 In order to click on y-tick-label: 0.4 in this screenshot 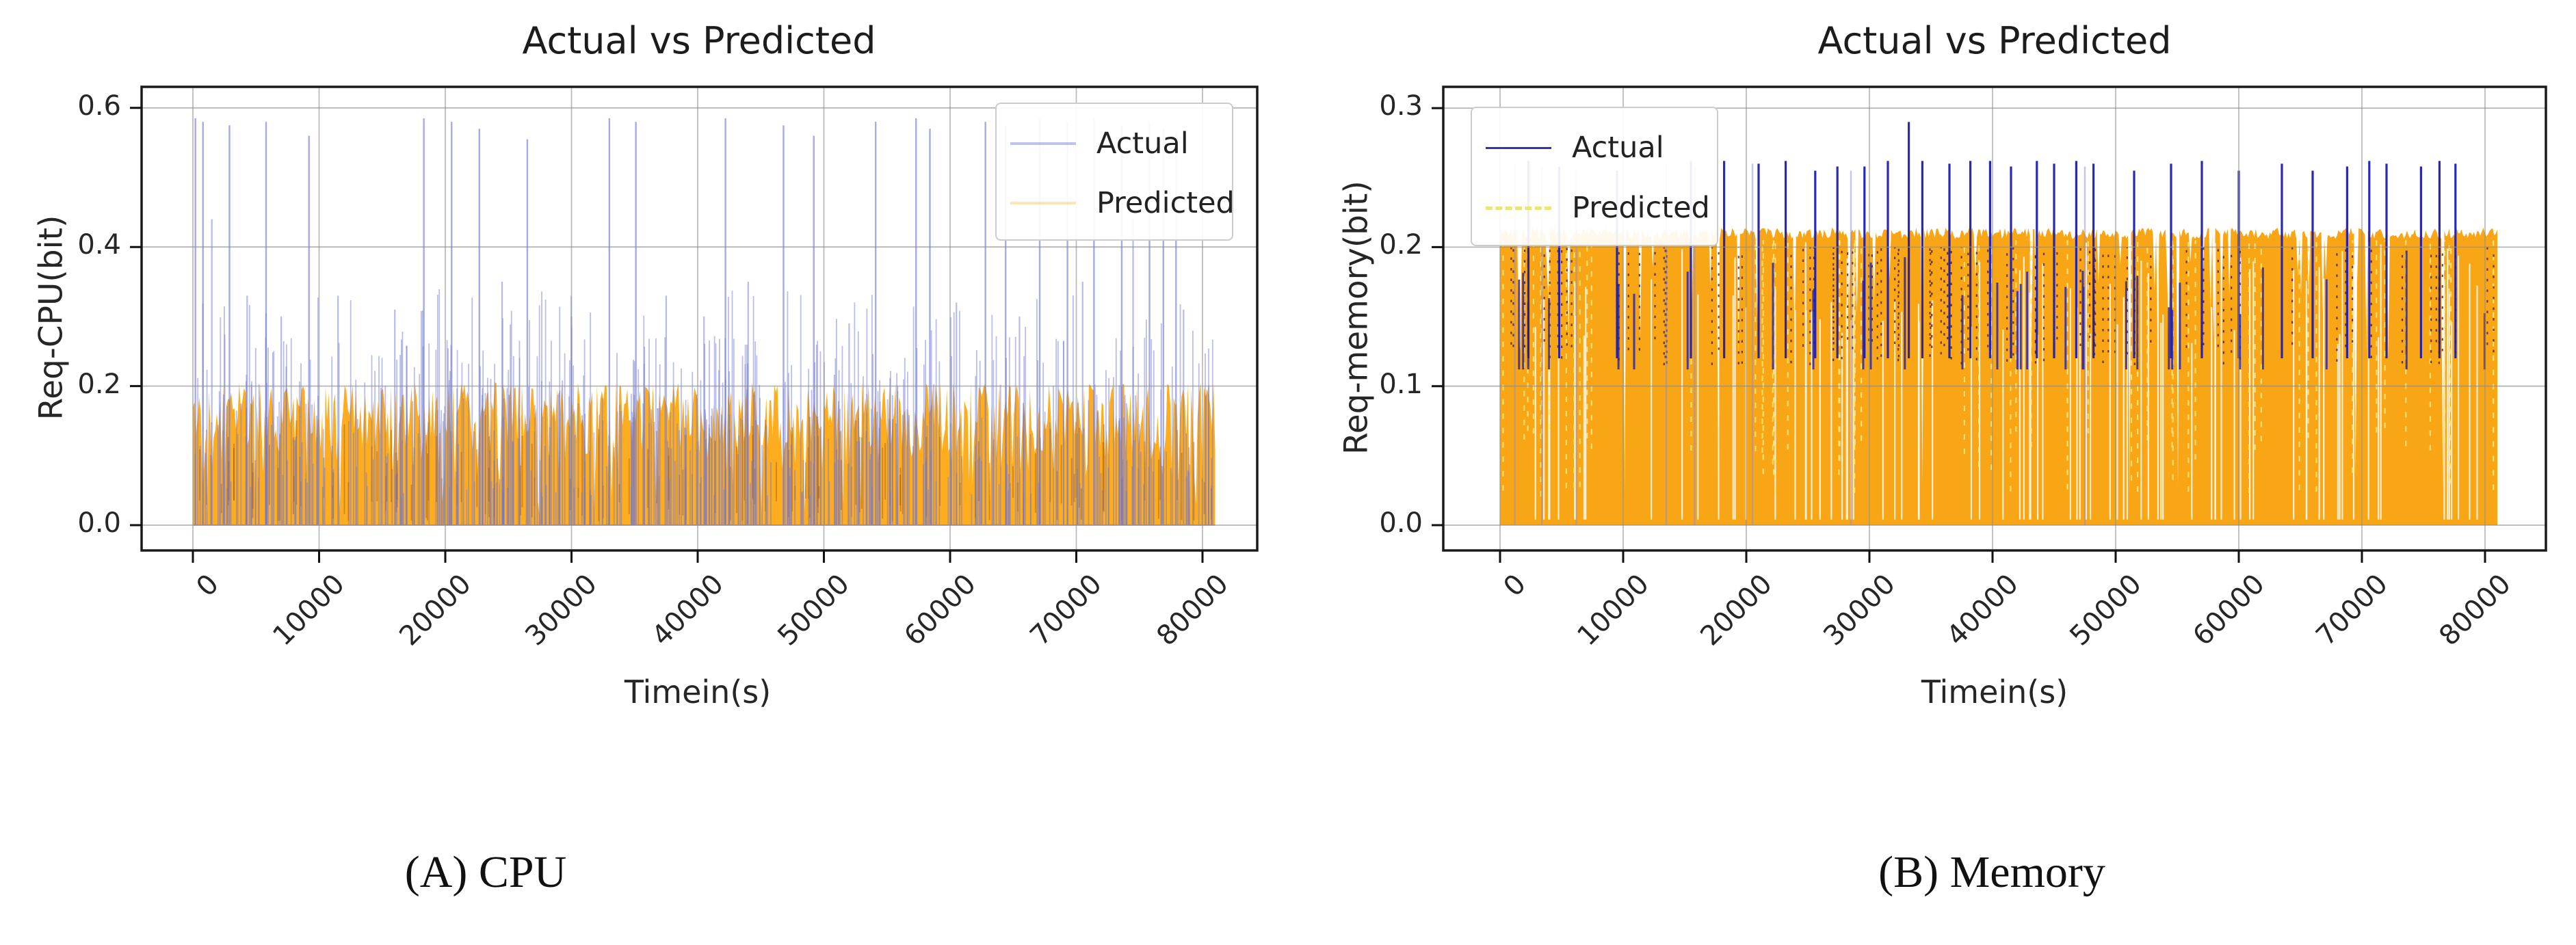, I will do `click(99, 245)`.